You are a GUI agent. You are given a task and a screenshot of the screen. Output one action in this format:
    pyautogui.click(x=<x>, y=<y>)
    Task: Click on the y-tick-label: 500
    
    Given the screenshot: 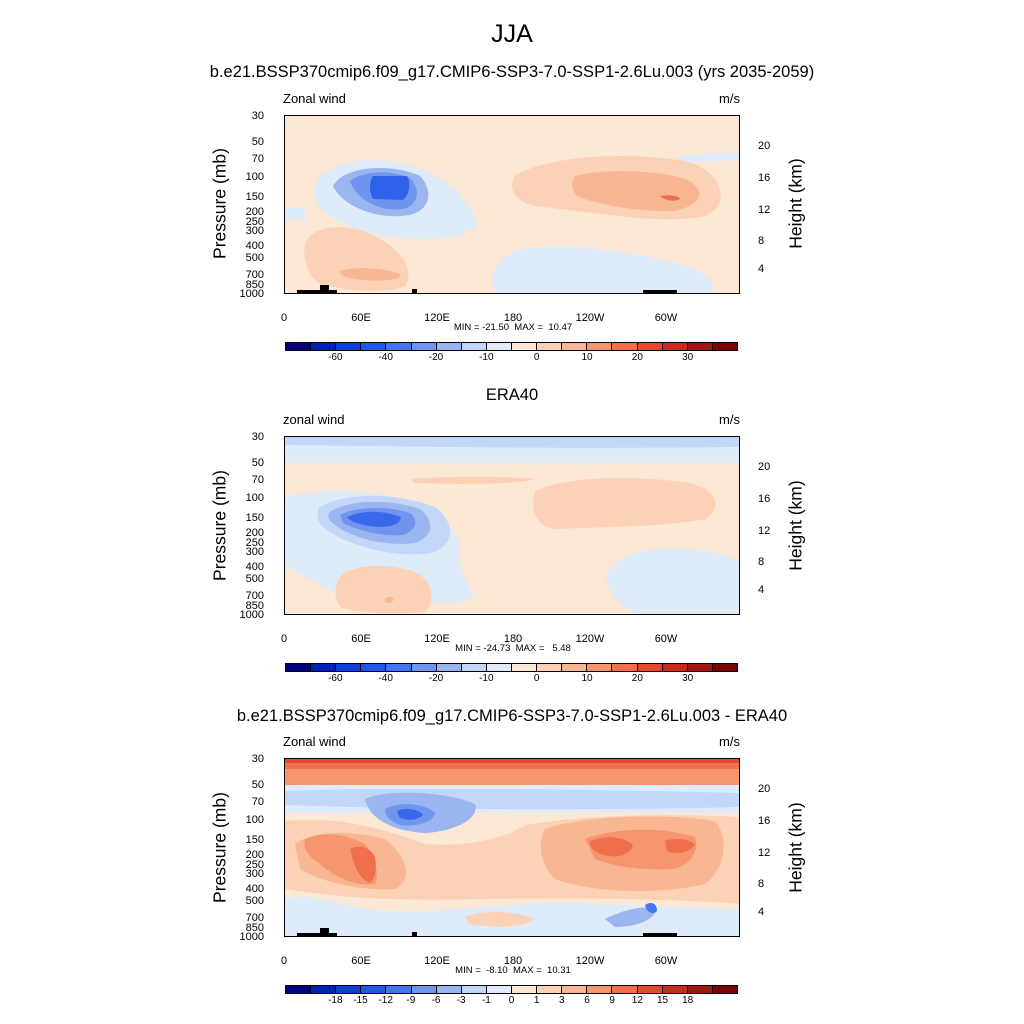 What is the action you would take?
    pyautogui.click(x=254, y=258)
    